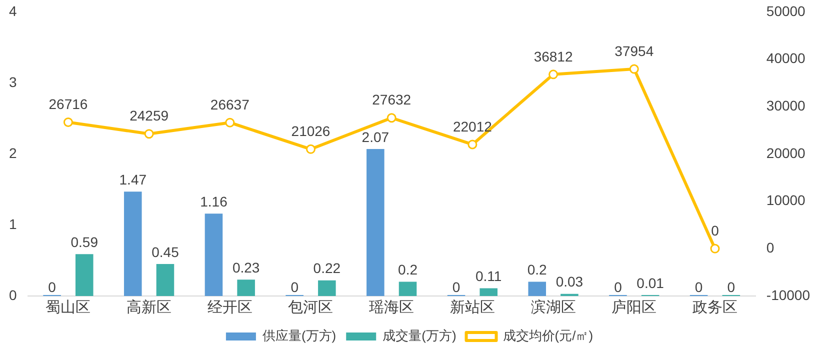  I want to click on y-tick-label: 1, so click(12, 224).